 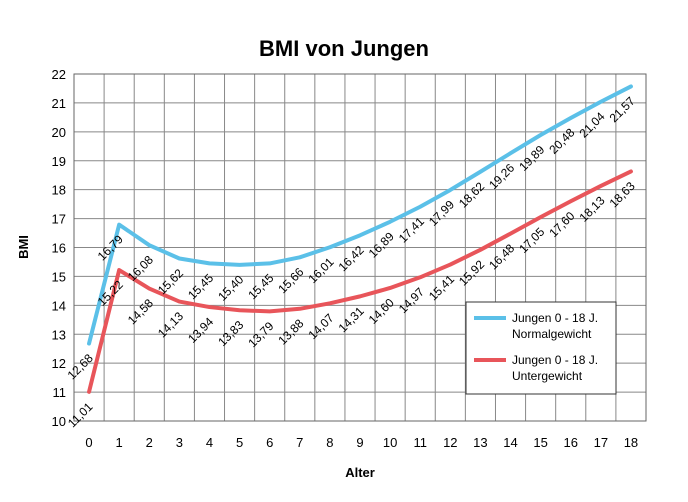 What do you see at coordinates (230, 333) in the screenshot?
I see `data-label: 13,83` at bounding box center [230, 333].